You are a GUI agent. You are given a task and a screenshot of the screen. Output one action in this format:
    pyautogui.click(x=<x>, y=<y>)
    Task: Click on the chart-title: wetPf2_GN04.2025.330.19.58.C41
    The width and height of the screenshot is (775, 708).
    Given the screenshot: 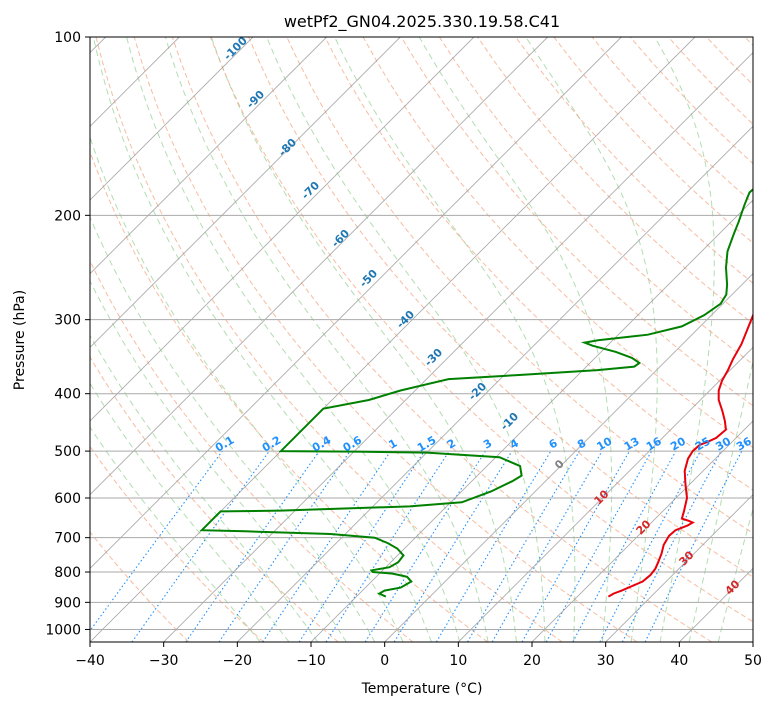 What is the action you would take?
    pyautogui.click(x=422, y=22)
    